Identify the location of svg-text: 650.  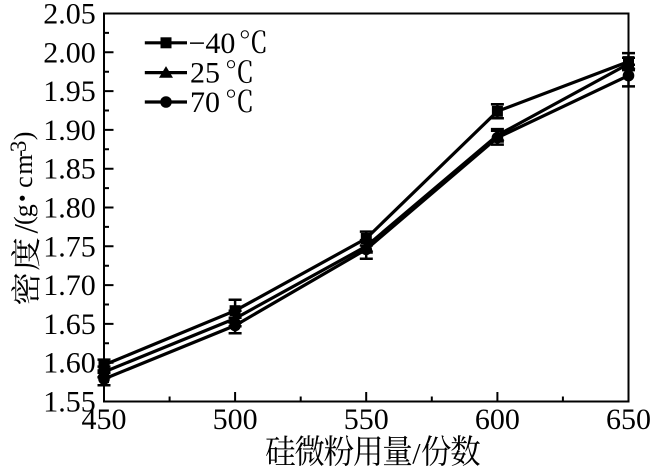
(628, 419).